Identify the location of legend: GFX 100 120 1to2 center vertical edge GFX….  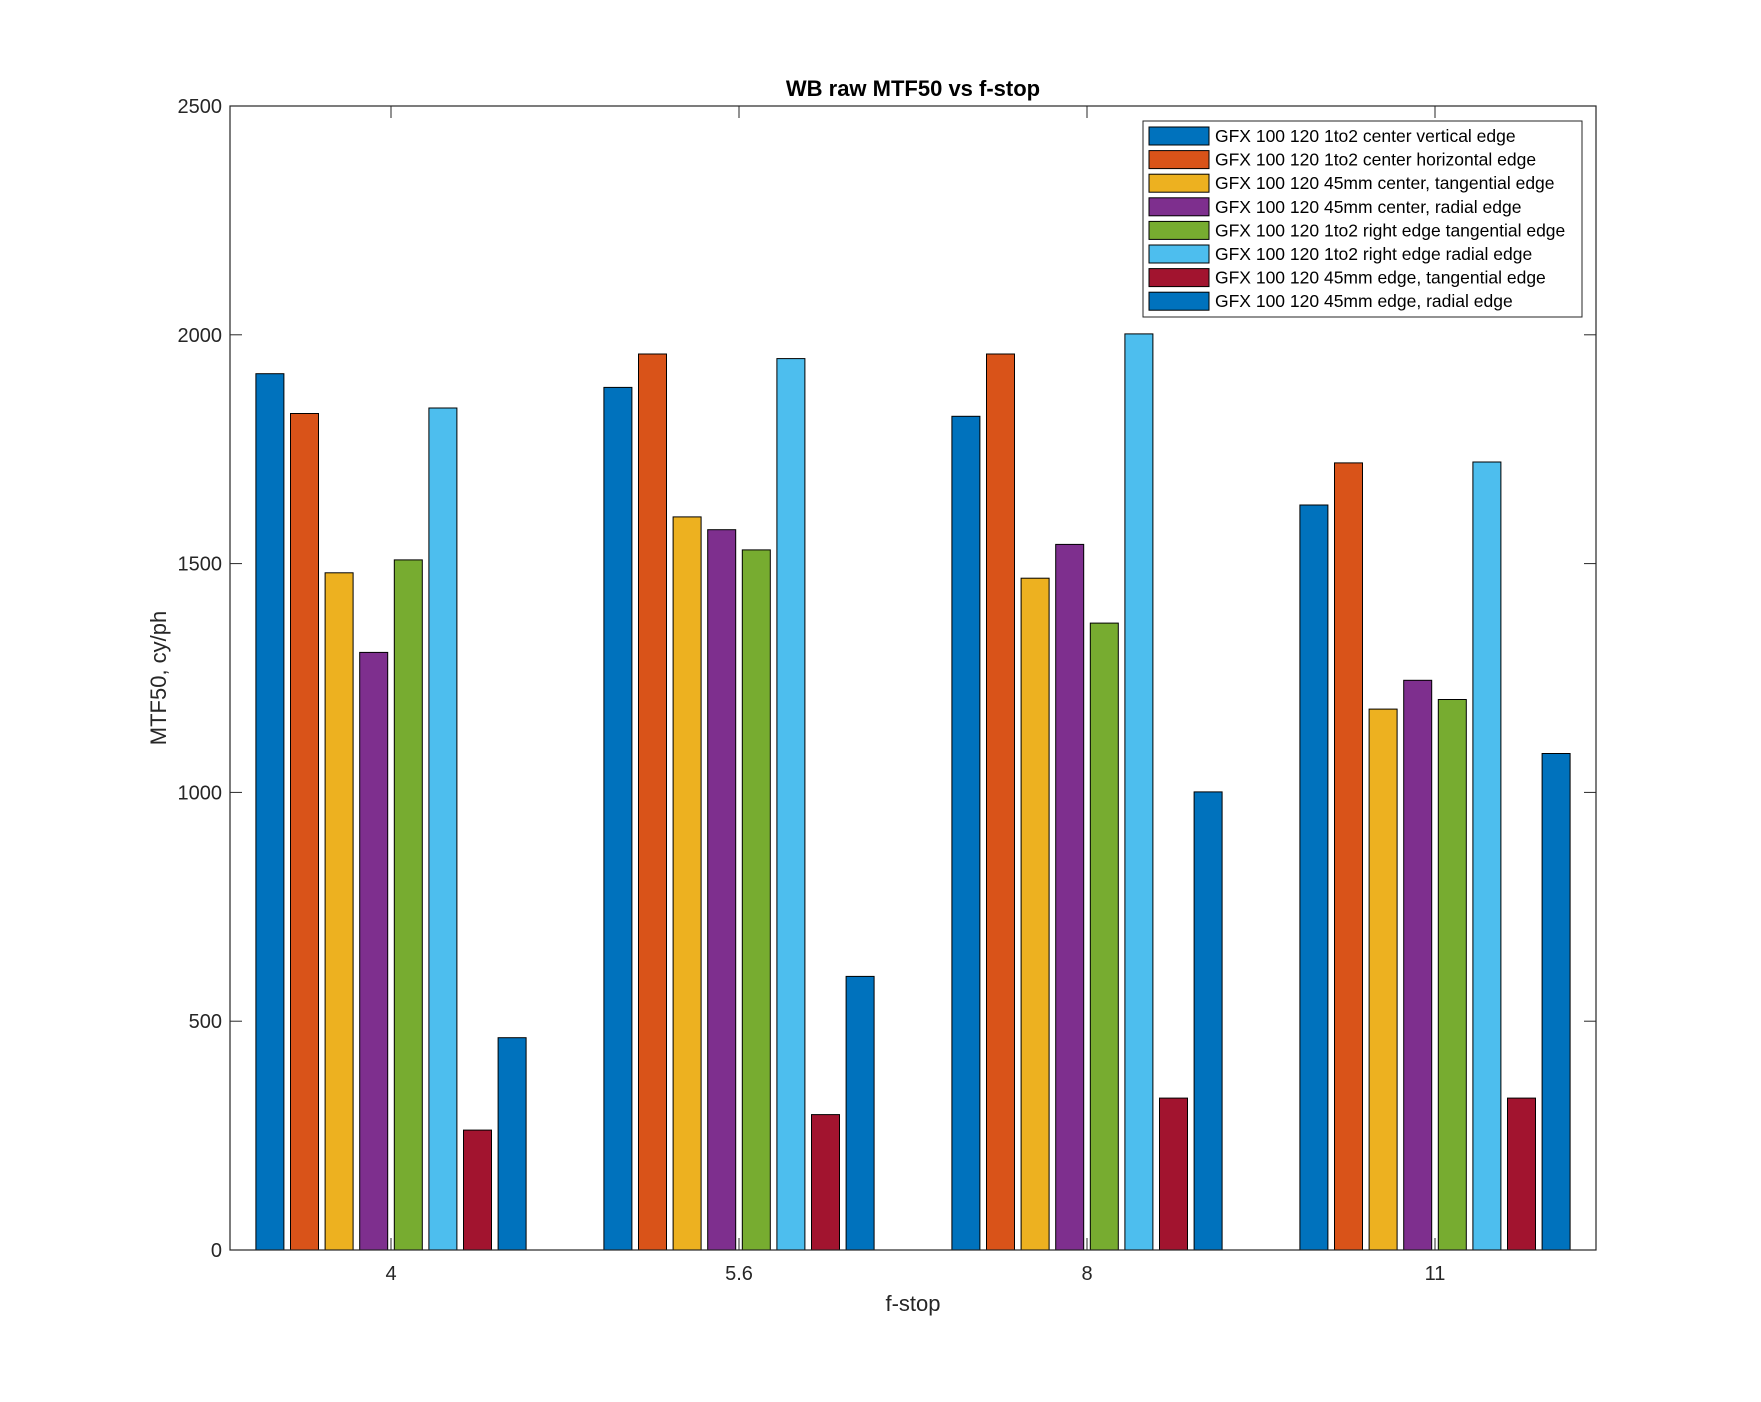
(1362, 219).